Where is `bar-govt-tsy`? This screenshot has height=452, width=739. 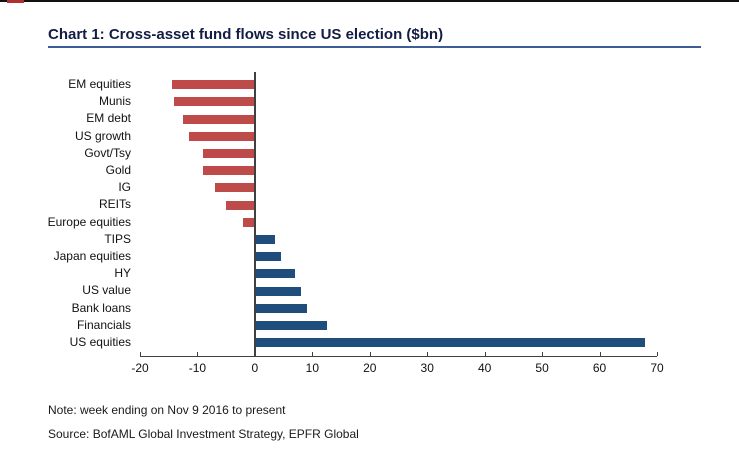 bar-govt-tsy is located at coordinates (229, 153).